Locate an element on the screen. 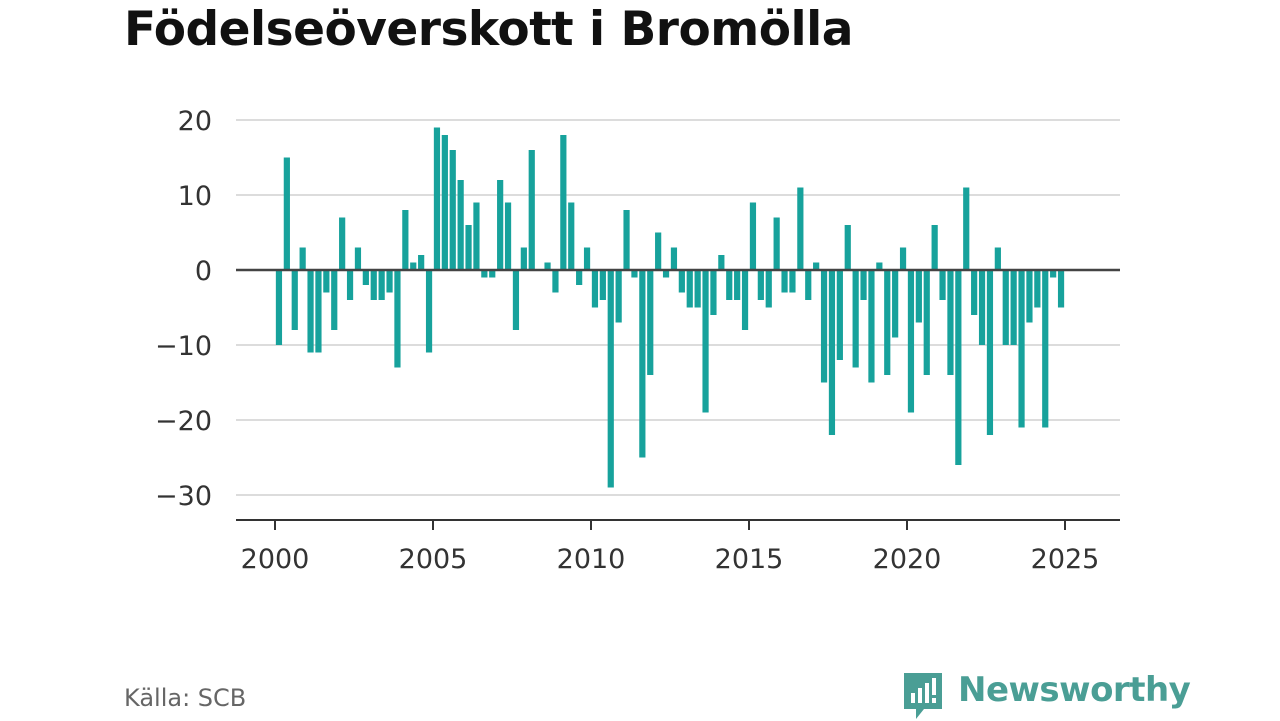  source-label: Källa: SCB is located at coordinates (185, 698).